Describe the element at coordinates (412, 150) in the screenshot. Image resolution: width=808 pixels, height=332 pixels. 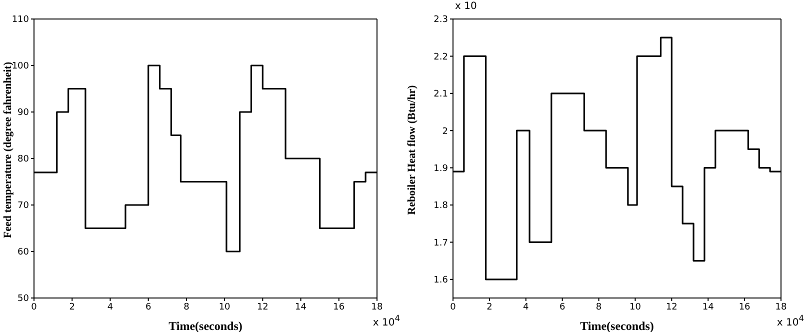
I see `y-axis-title: Reboiler Heat flow (Btu/hr)` at that location.